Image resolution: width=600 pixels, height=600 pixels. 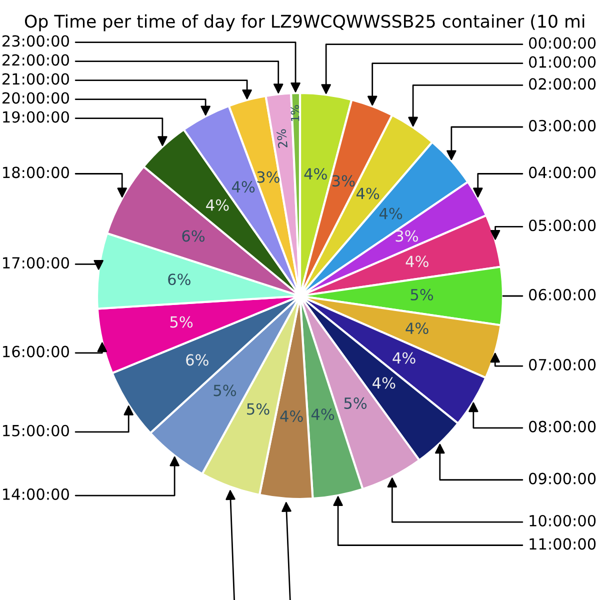 What do you see at coordinates (562, 426) in the screenshot?
I see `slice-label: 08:00:00` at bounding box center [562, 426].